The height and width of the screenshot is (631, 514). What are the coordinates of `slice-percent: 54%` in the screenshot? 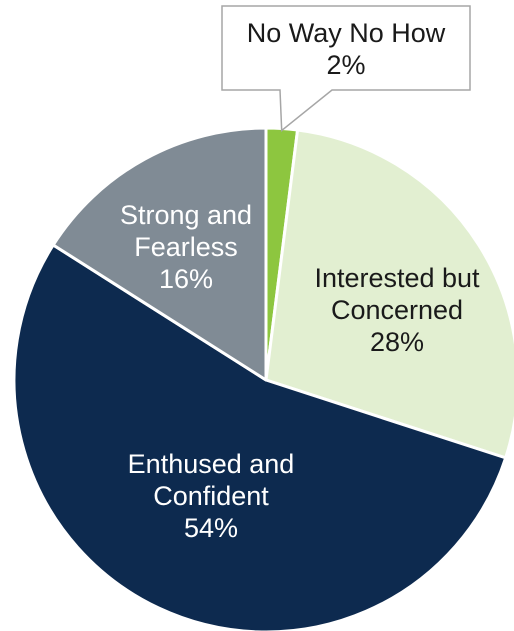 It's located at (211, 528).